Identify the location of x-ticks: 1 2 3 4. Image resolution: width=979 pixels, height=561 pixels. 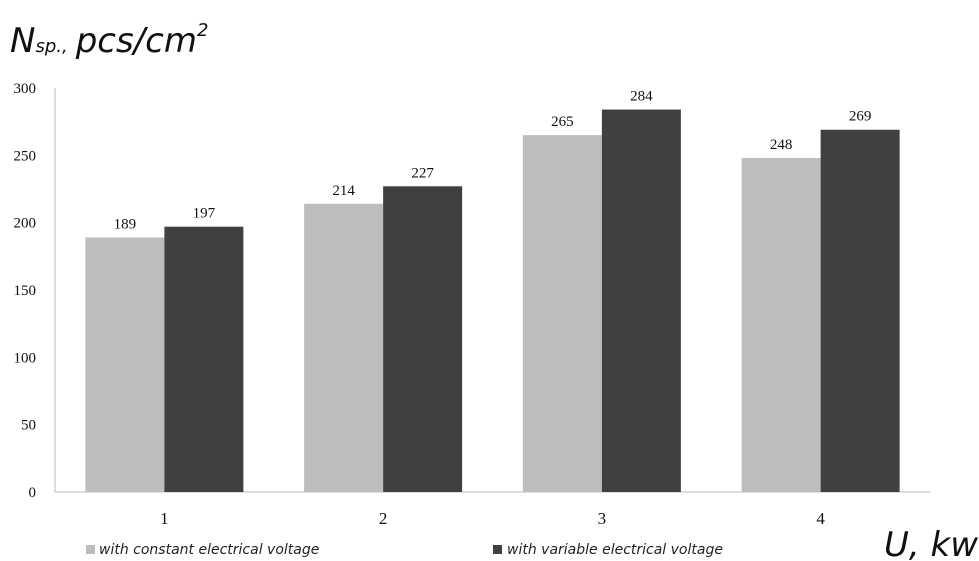
(492, 518).